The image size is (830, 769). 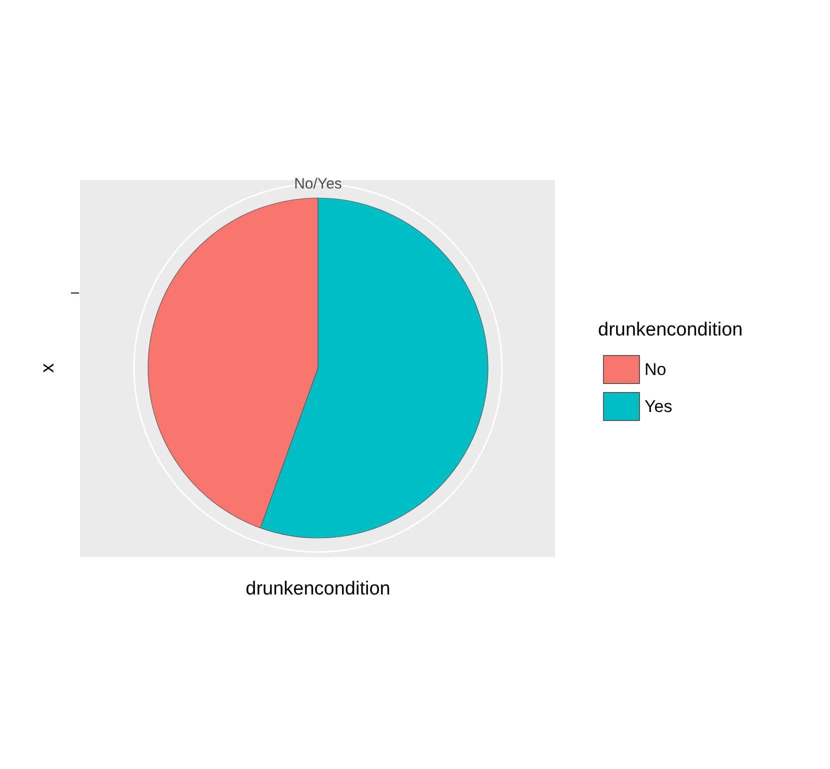 I want to click on legend-label: Yes, so click(x=658, y=406).